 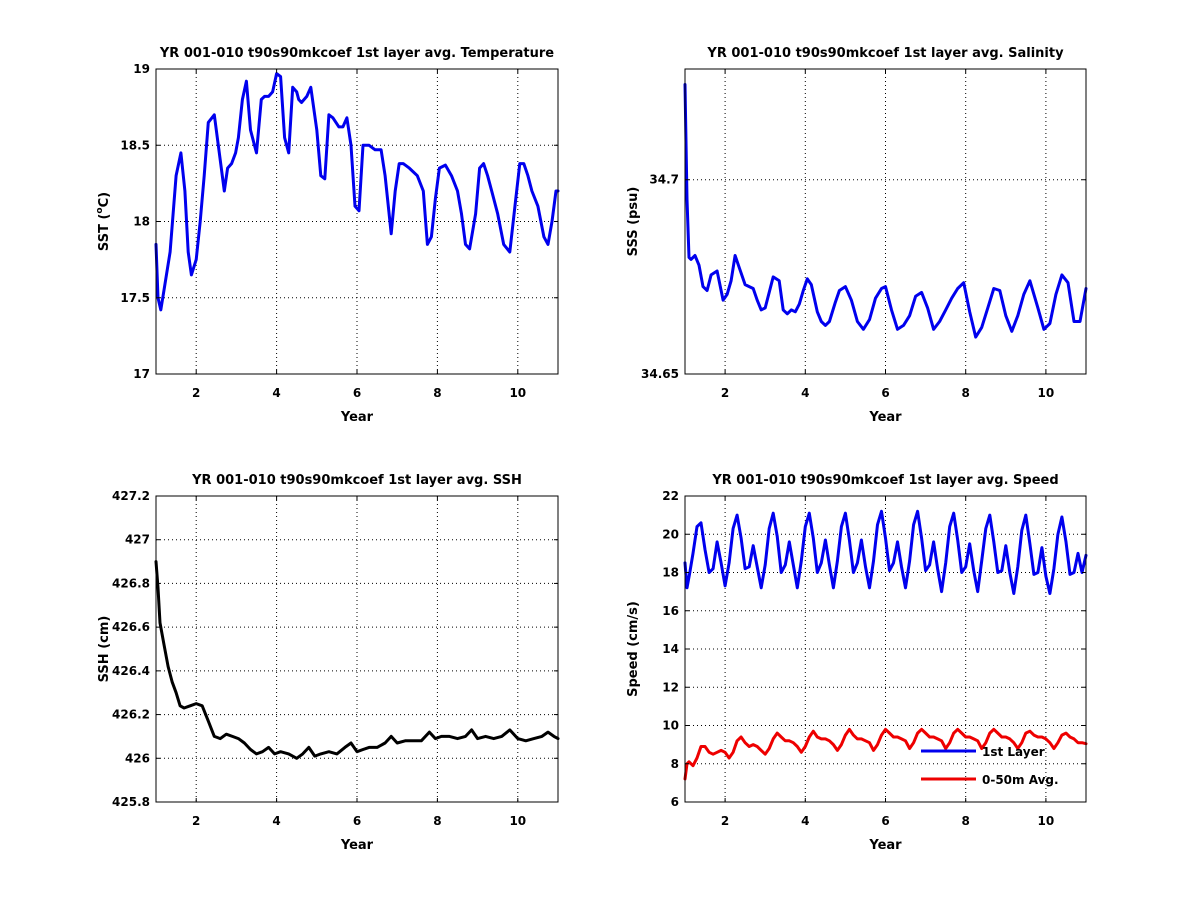 What do you see at coordinates (885, 417) in the screenshot?
I see `salinity-x-axis-label: Year` at bounding box center [885, 417].